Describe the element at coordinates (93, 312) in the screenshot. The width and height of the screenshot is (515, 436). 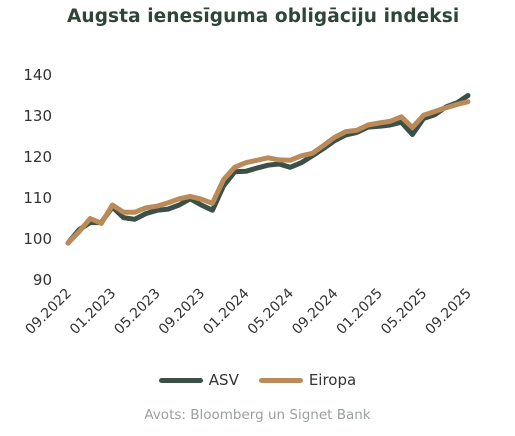
I see `x-tick-label: 01.2023` at that location.